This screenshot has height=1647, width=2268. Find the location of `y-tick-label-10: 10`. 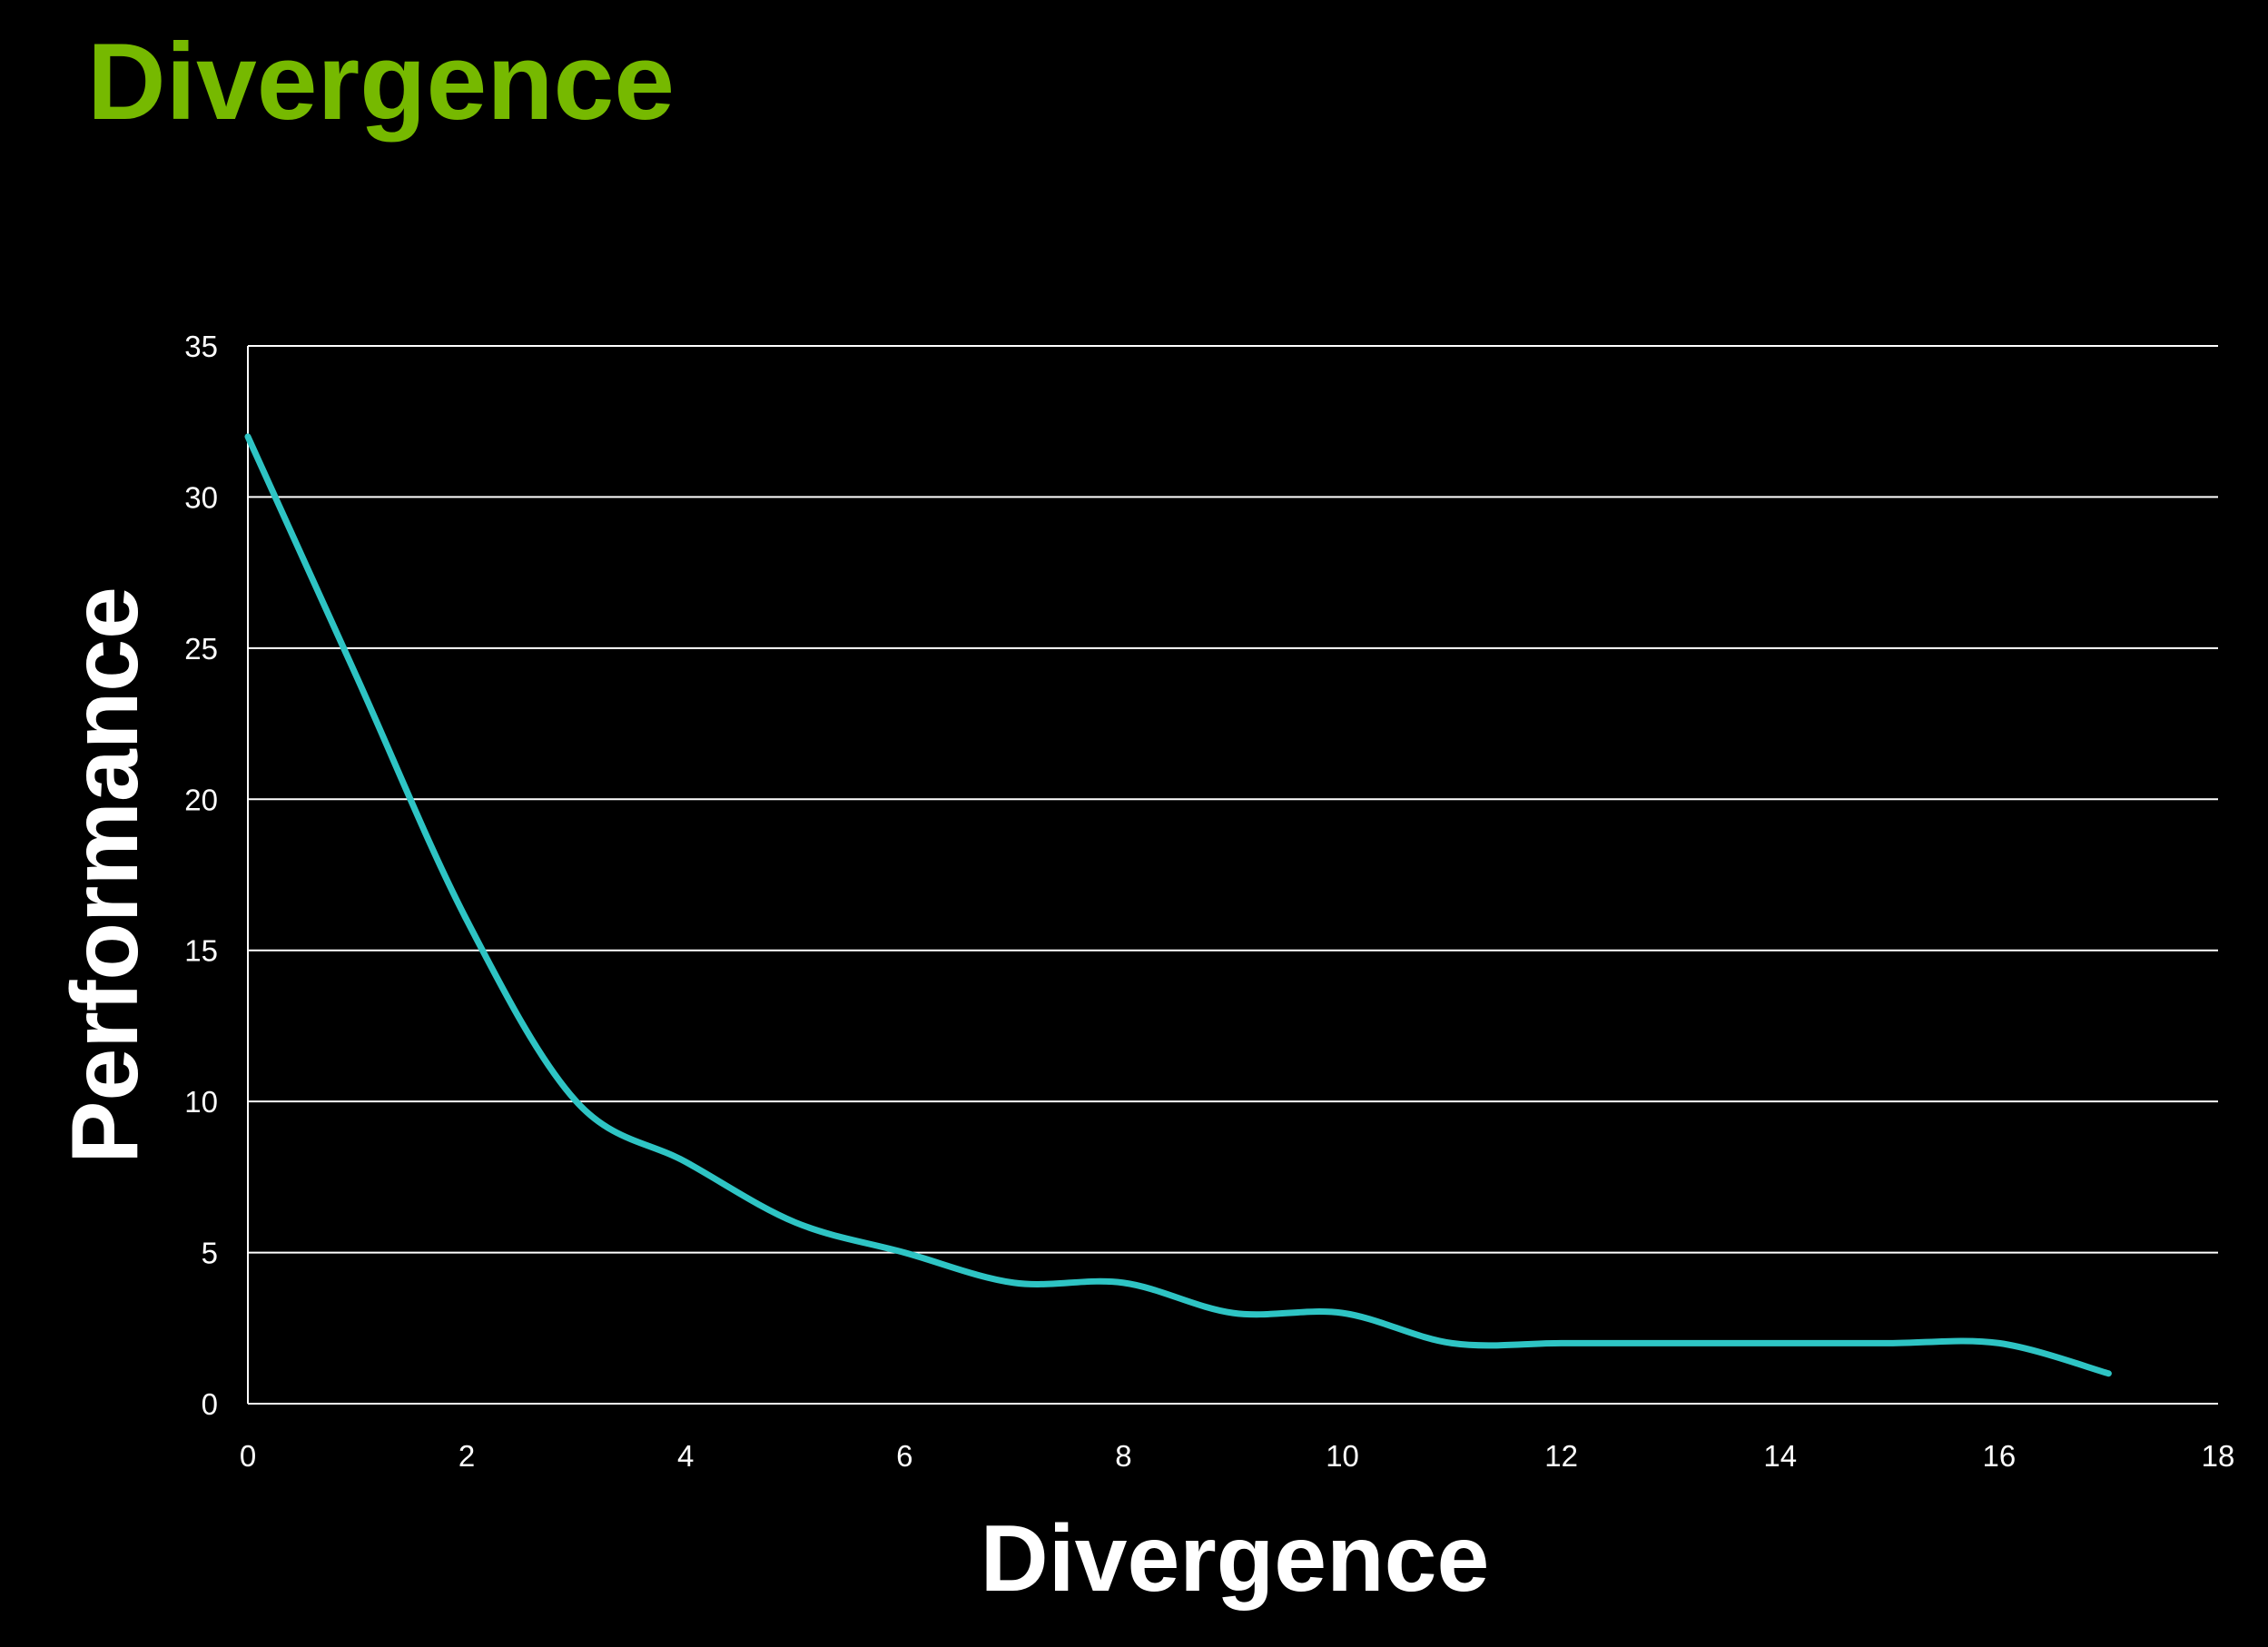

y-tick-label-10: 10 is located at coordinates (201, 1102).